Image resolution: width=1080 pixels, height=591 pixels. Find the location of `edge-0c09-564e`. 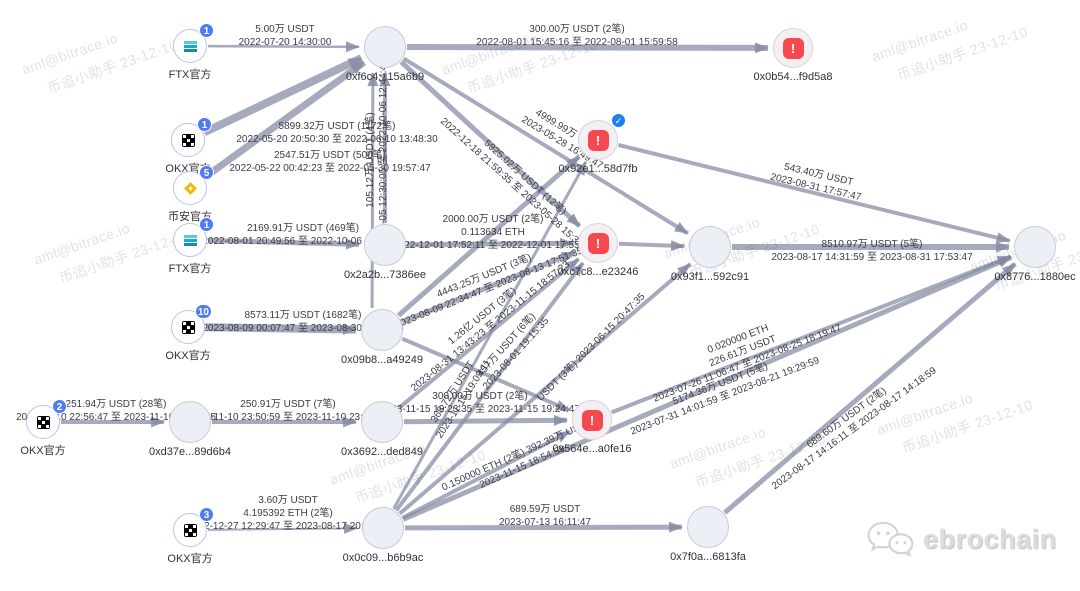

edge-0c09-564e is located at coordinates (486, 474).